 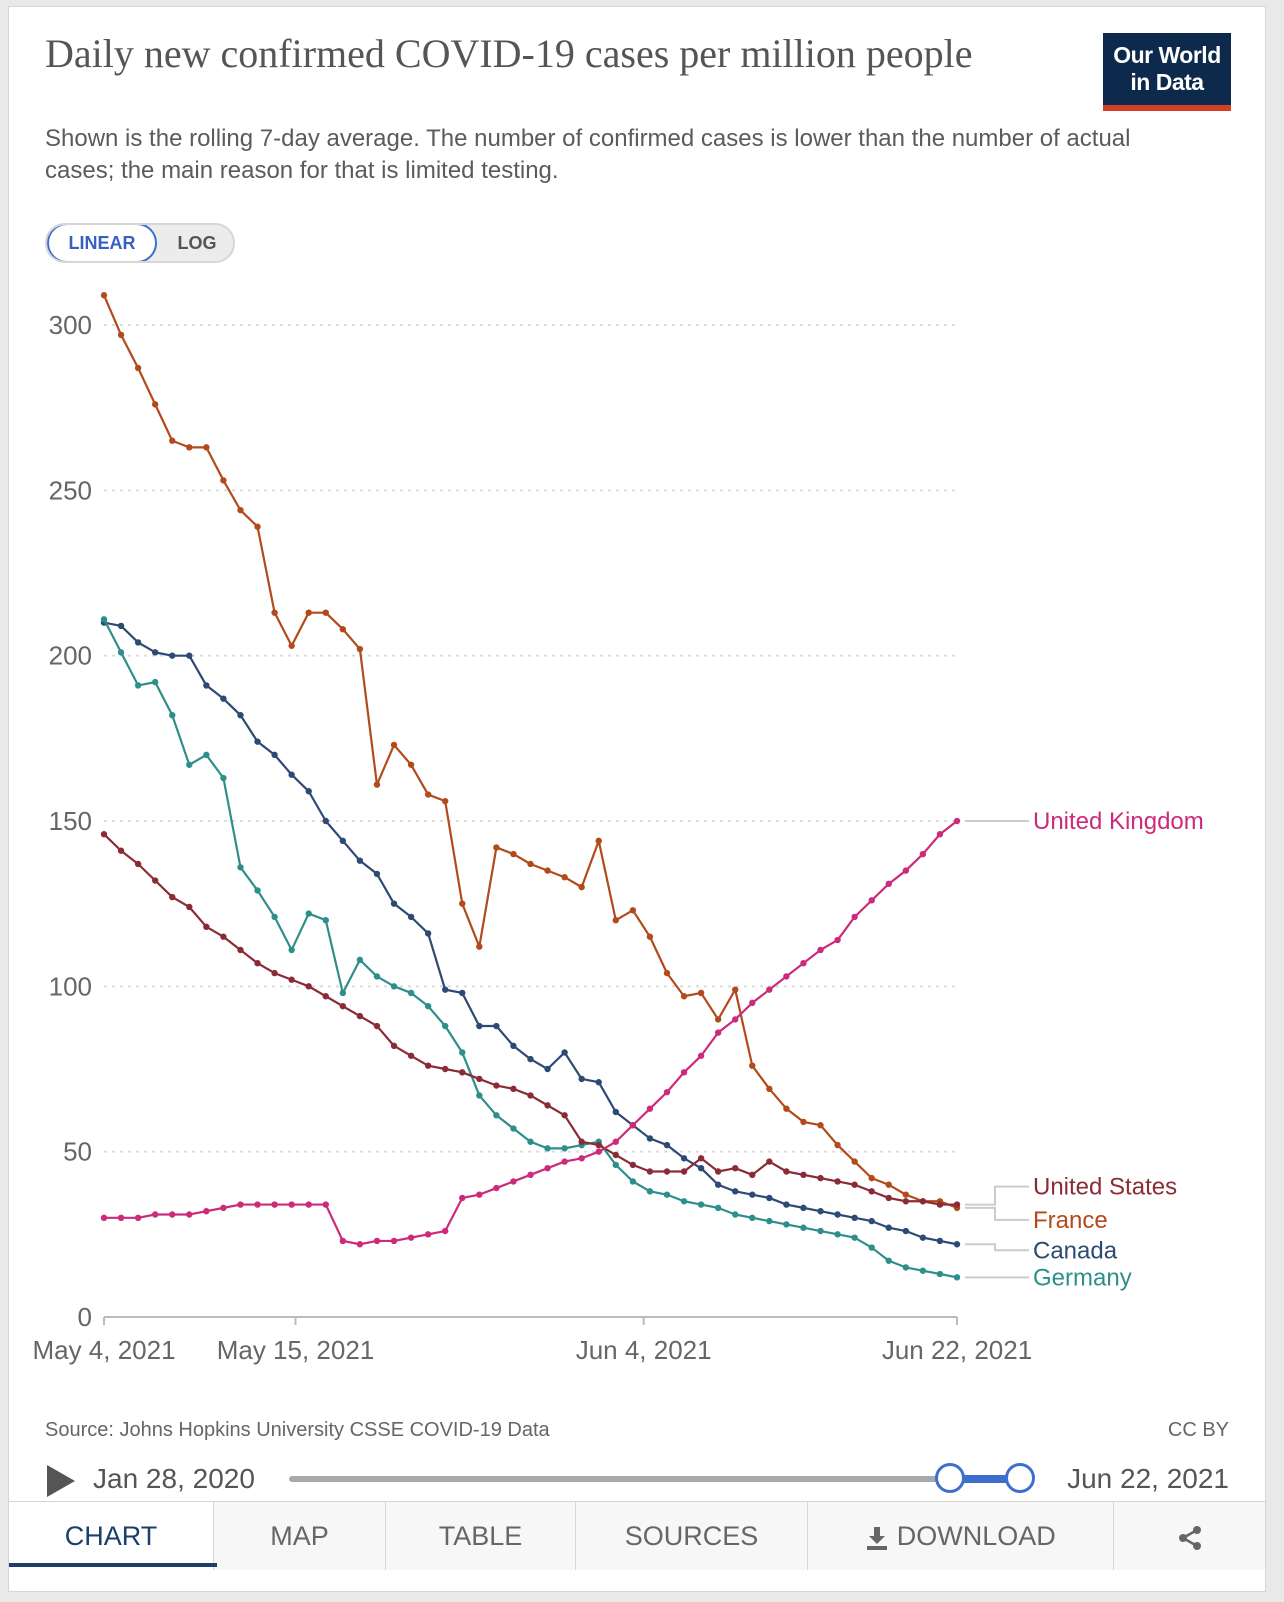 I want to click on timeline-start-handle, so click(x=950, y=1478).